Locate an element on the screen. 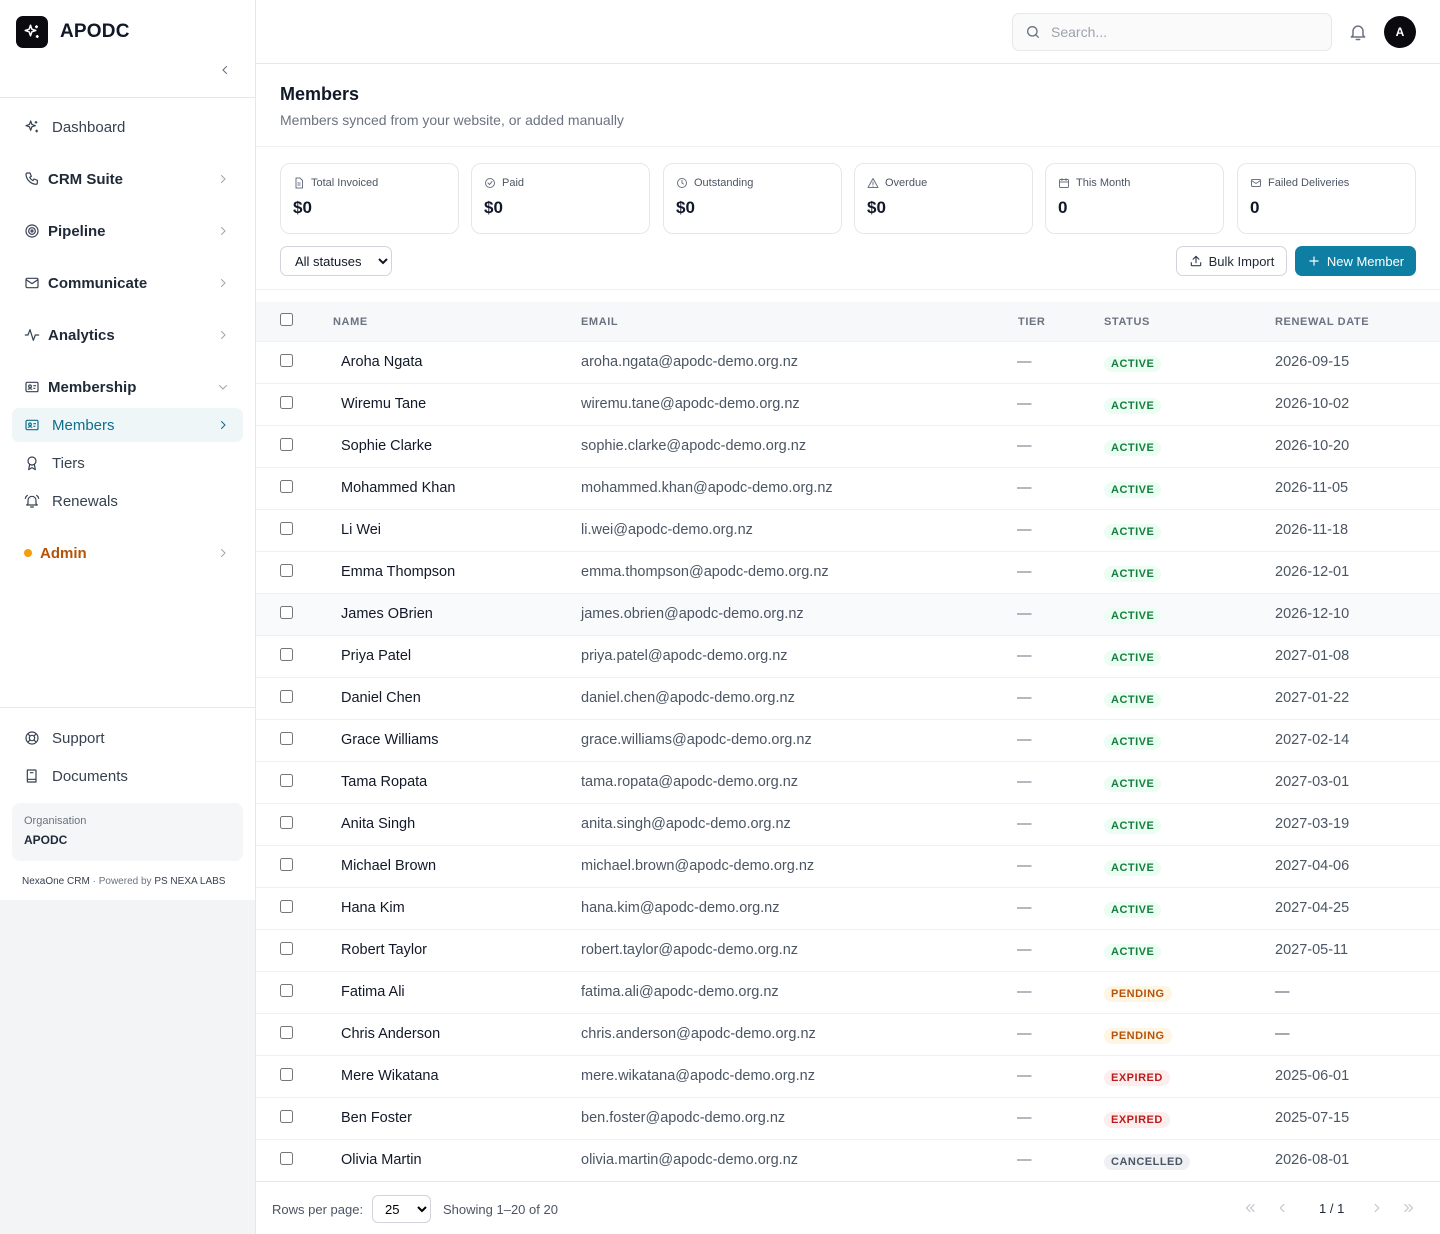 This screenshot has height=1234, width=1440. member-name: Mere Wikatana is located at coordinates (390, 1076).